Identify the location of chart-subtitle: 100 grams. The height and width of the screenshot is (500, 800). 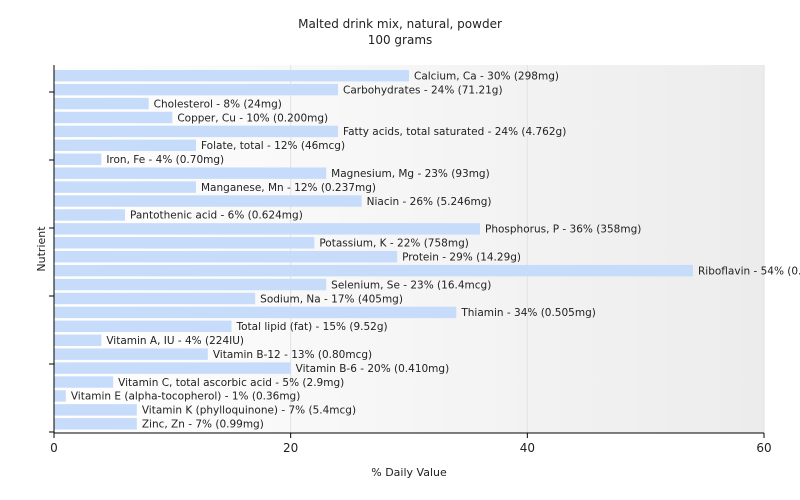
(400, 40).